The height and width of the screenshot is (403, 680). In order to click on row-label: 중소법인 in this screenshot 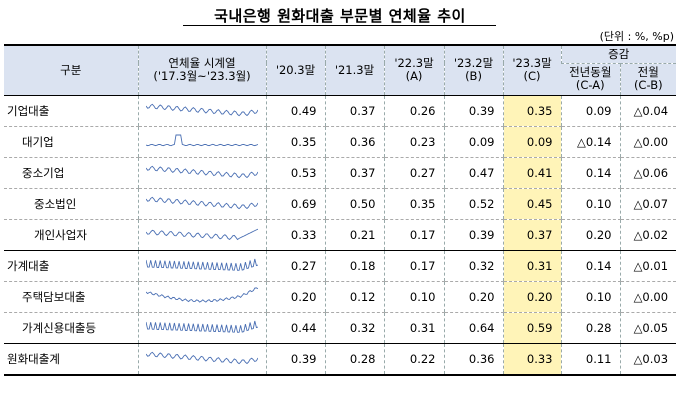, I will do `click(71, 204)`.